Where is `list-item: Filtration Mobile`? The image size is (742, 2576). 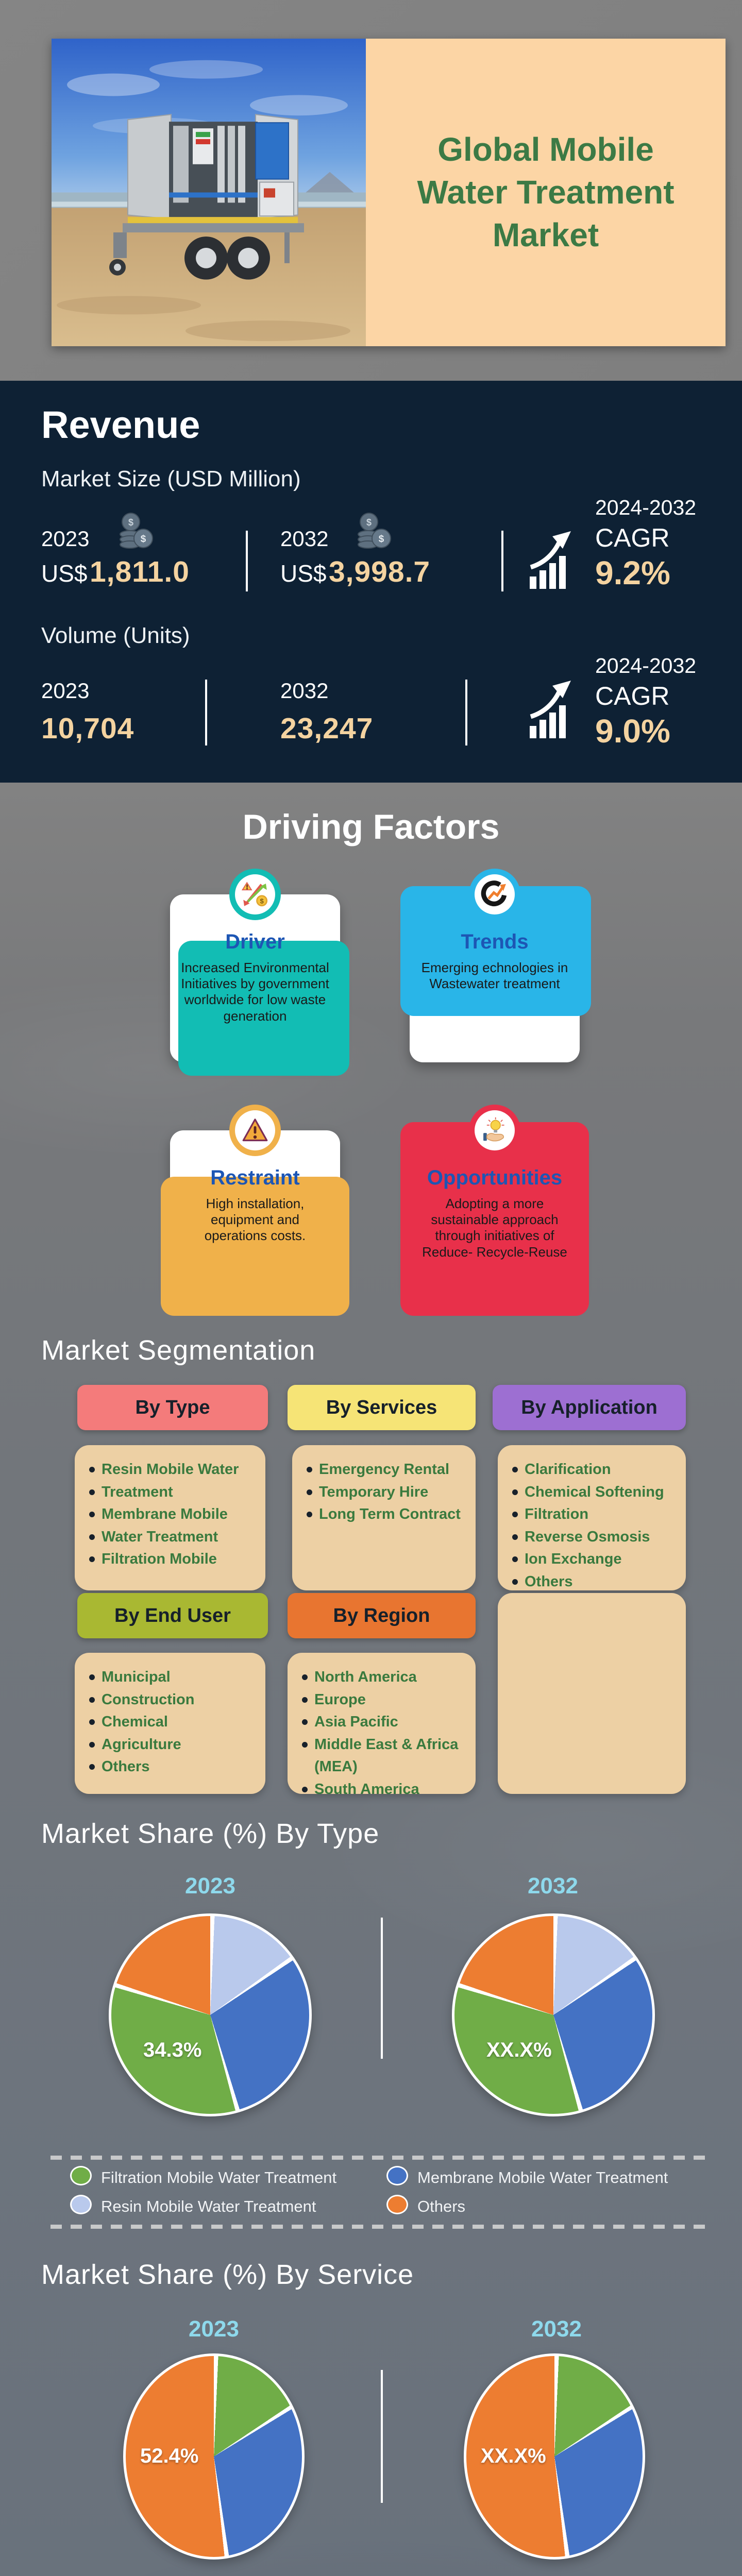
list-item: Filtration Mobile is located at coordinates (174, 1559).